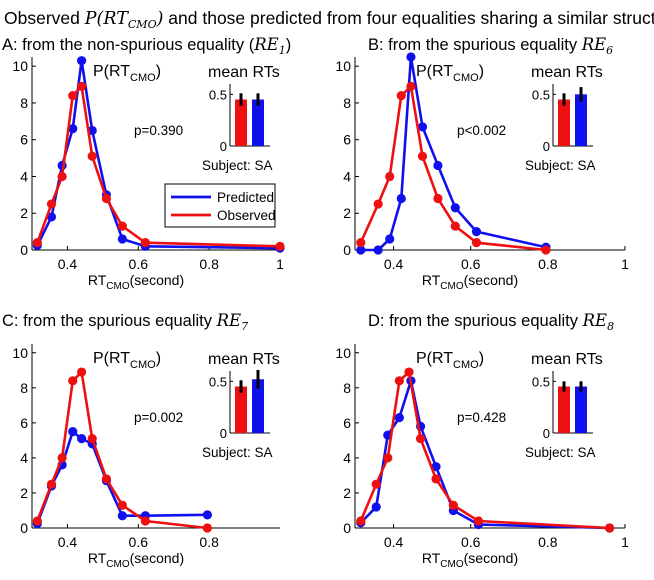 This screenshot has height=580, width=654. I want to click on p-value: p=0.390, so click(158, 130).